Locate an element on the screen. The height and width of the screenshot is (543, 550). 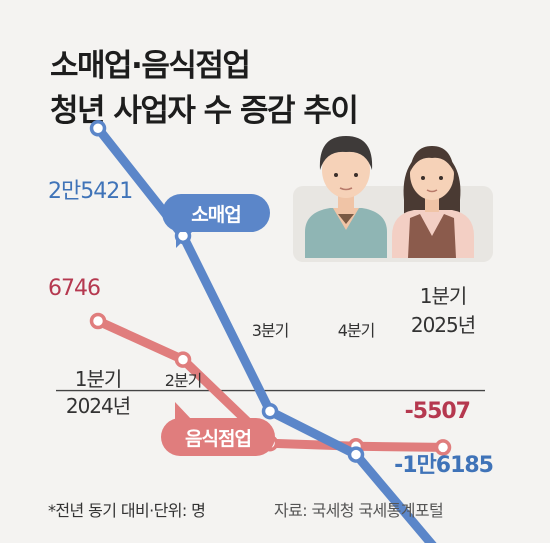
x-label-3: 3분기 is located at coordinates (270, 330).